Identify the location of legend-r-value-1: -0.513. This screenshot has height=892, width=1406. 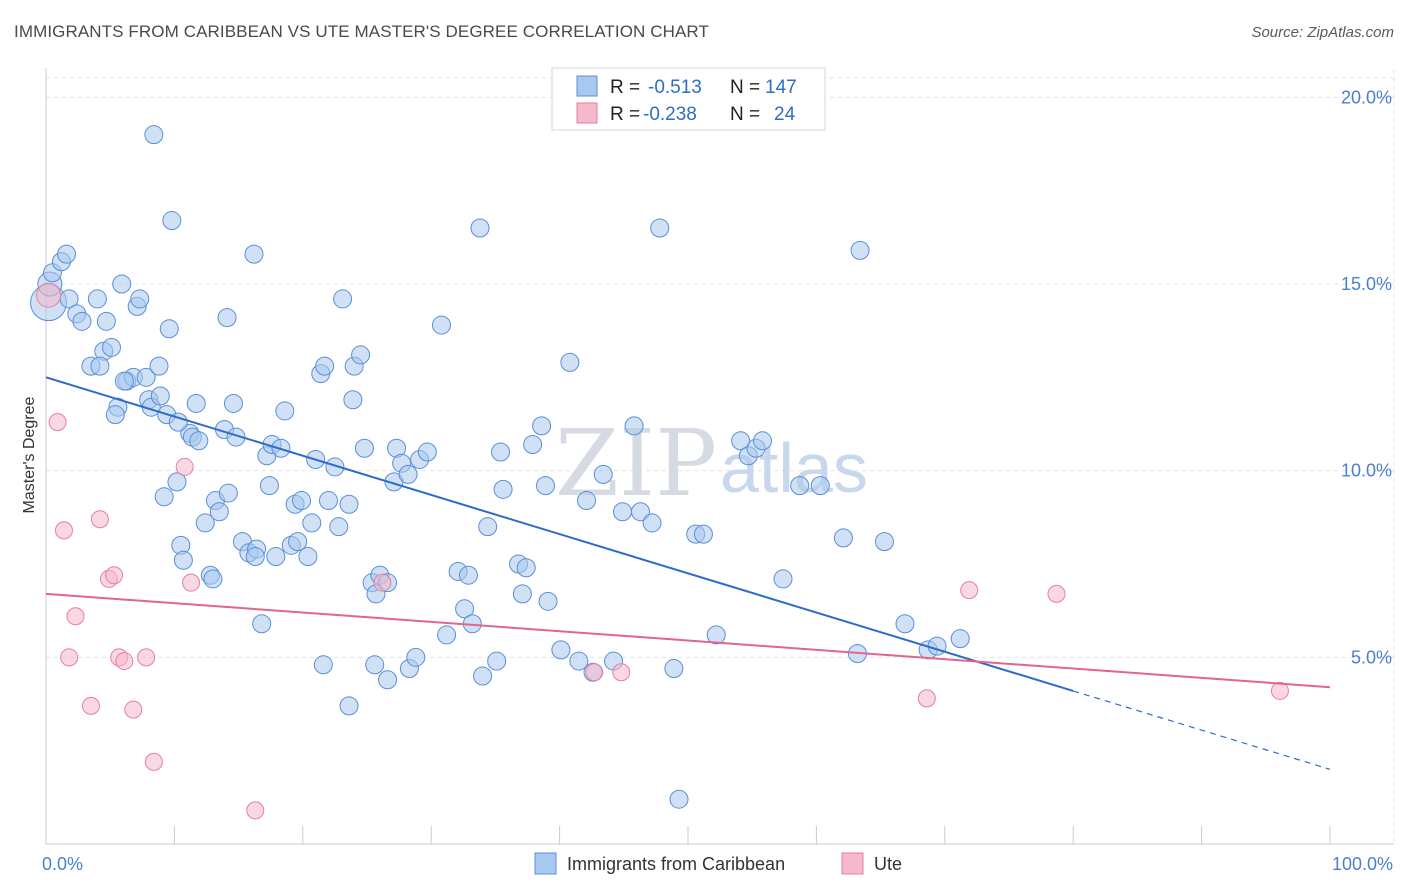
(675, 87).